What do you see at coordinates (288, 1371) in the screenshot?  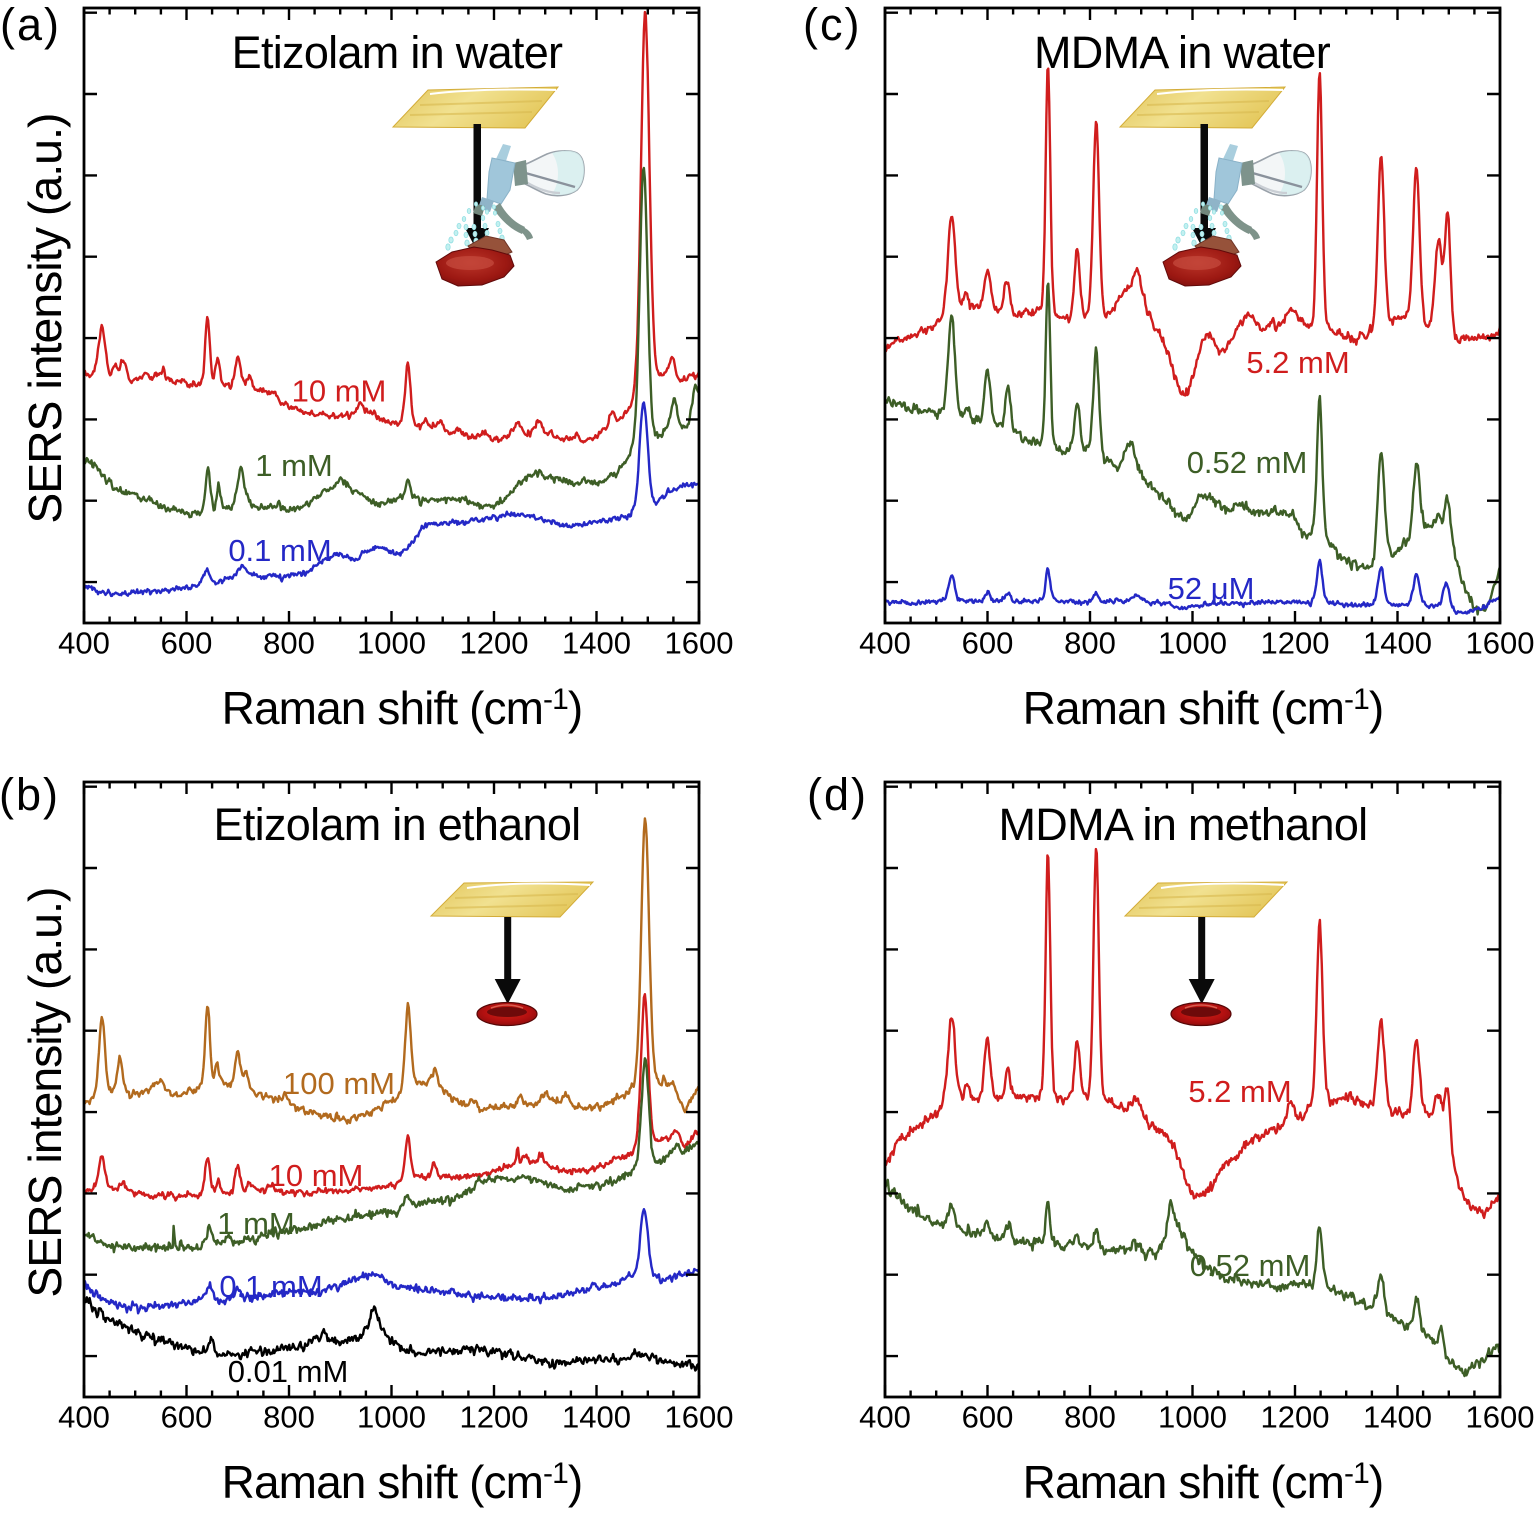 I see `svg-text: 0.01 mM` at bounding box center [288, 1371].